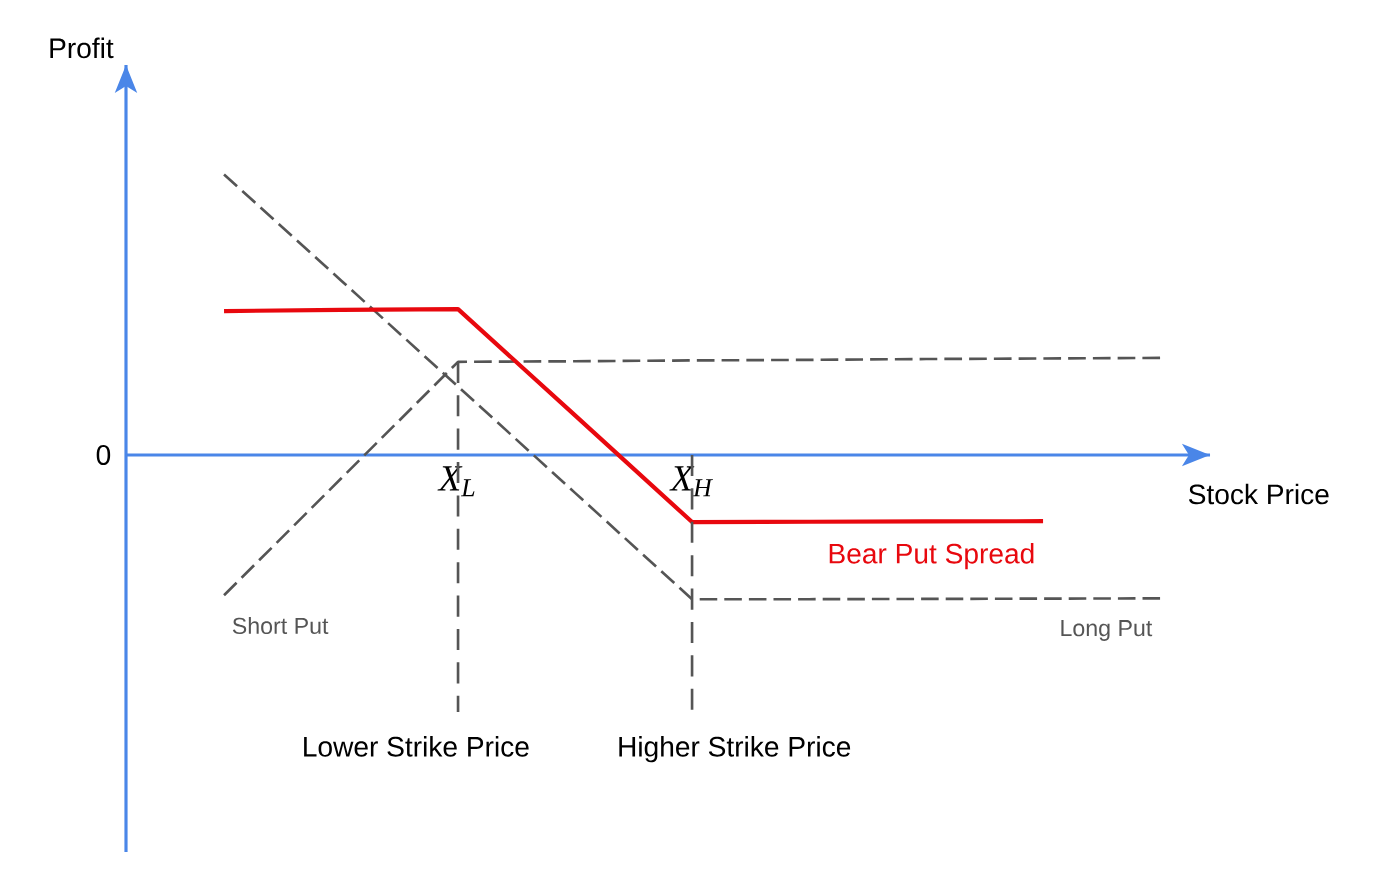 Image resolution: width=1388 pixels, height=881 pixels. I want to click on series-label: Short Put, so click(280, 626).